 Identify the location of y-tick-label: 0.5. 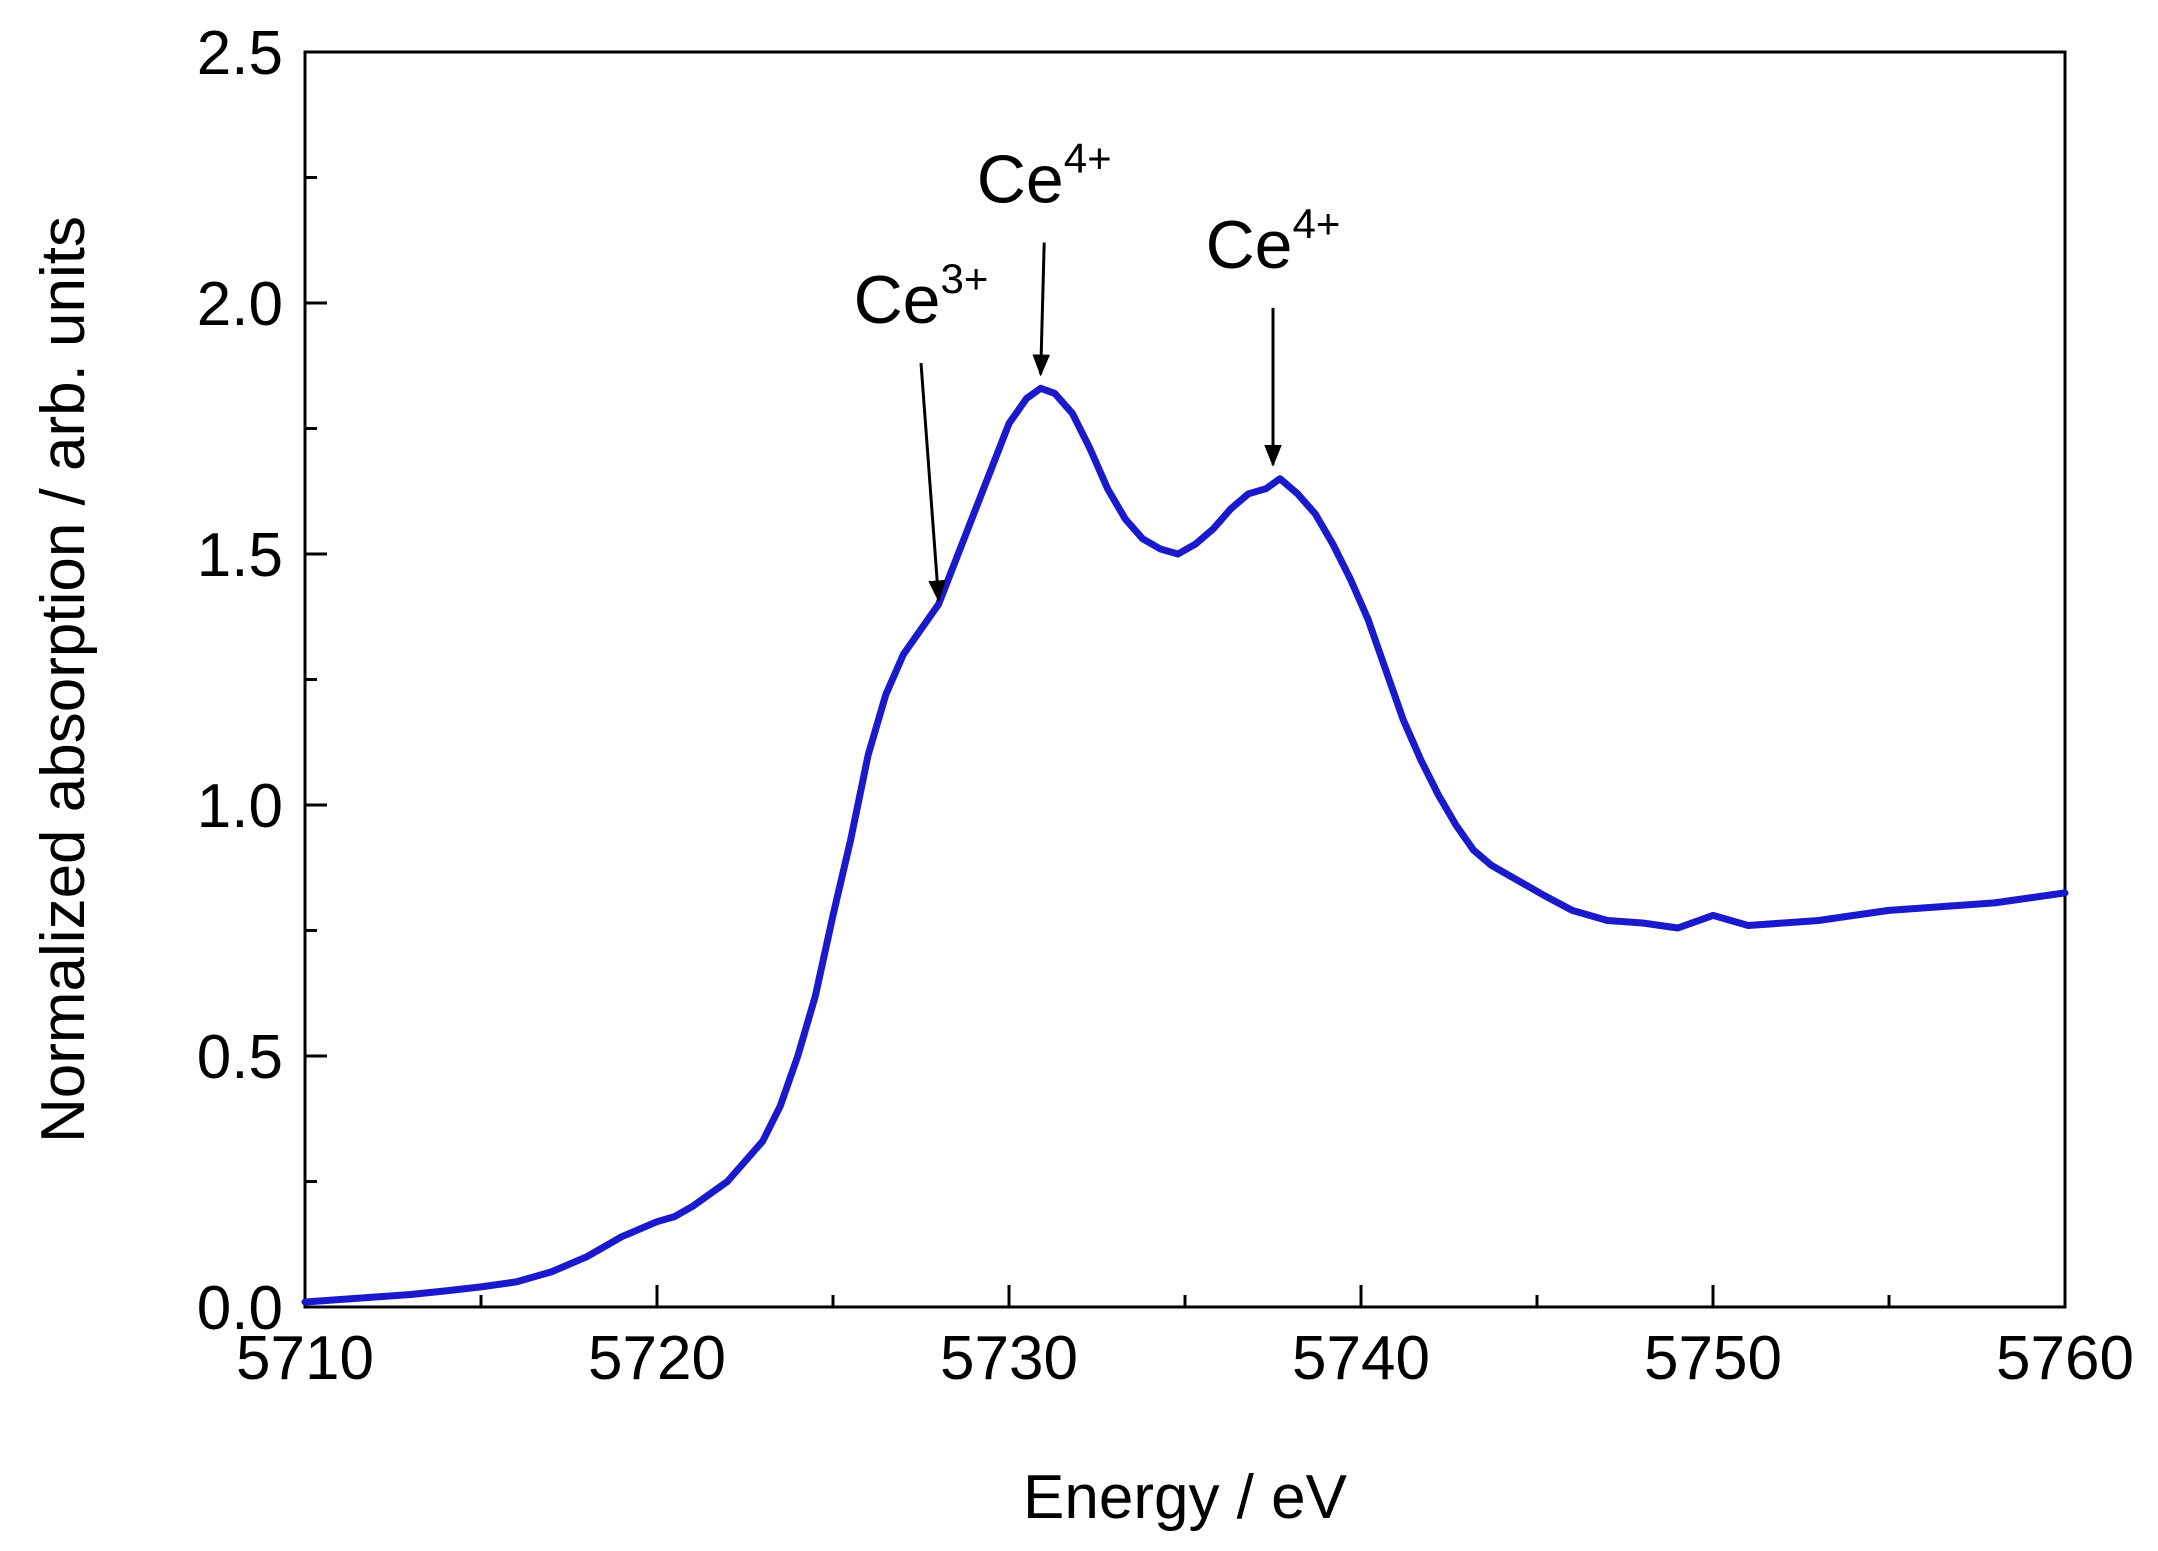
(240, 1057).